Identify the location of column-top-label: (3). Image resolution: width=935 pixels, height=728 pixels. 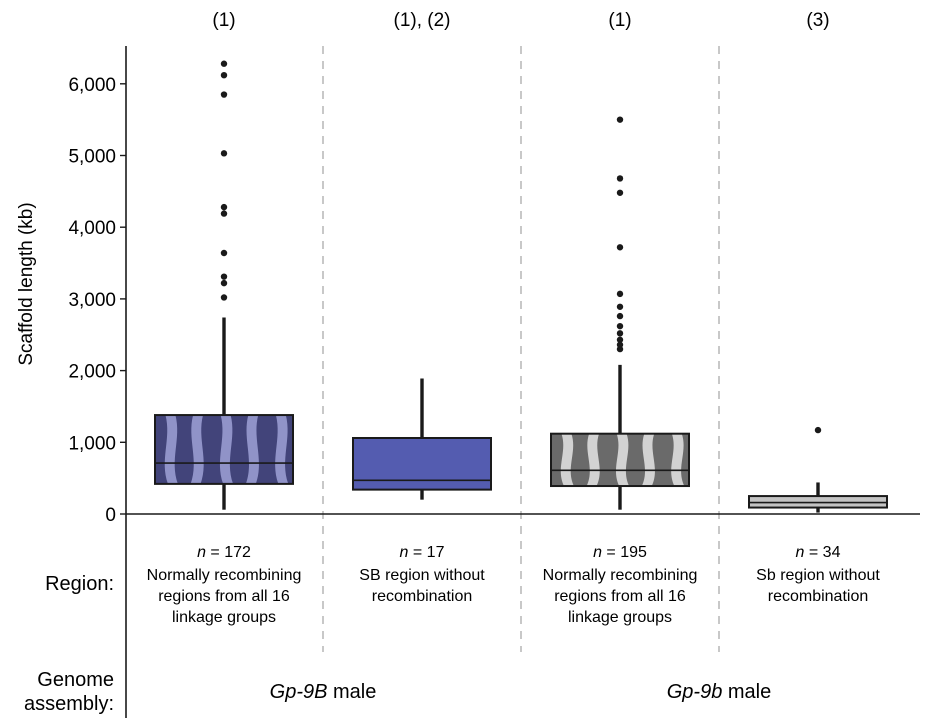
(817, 20).